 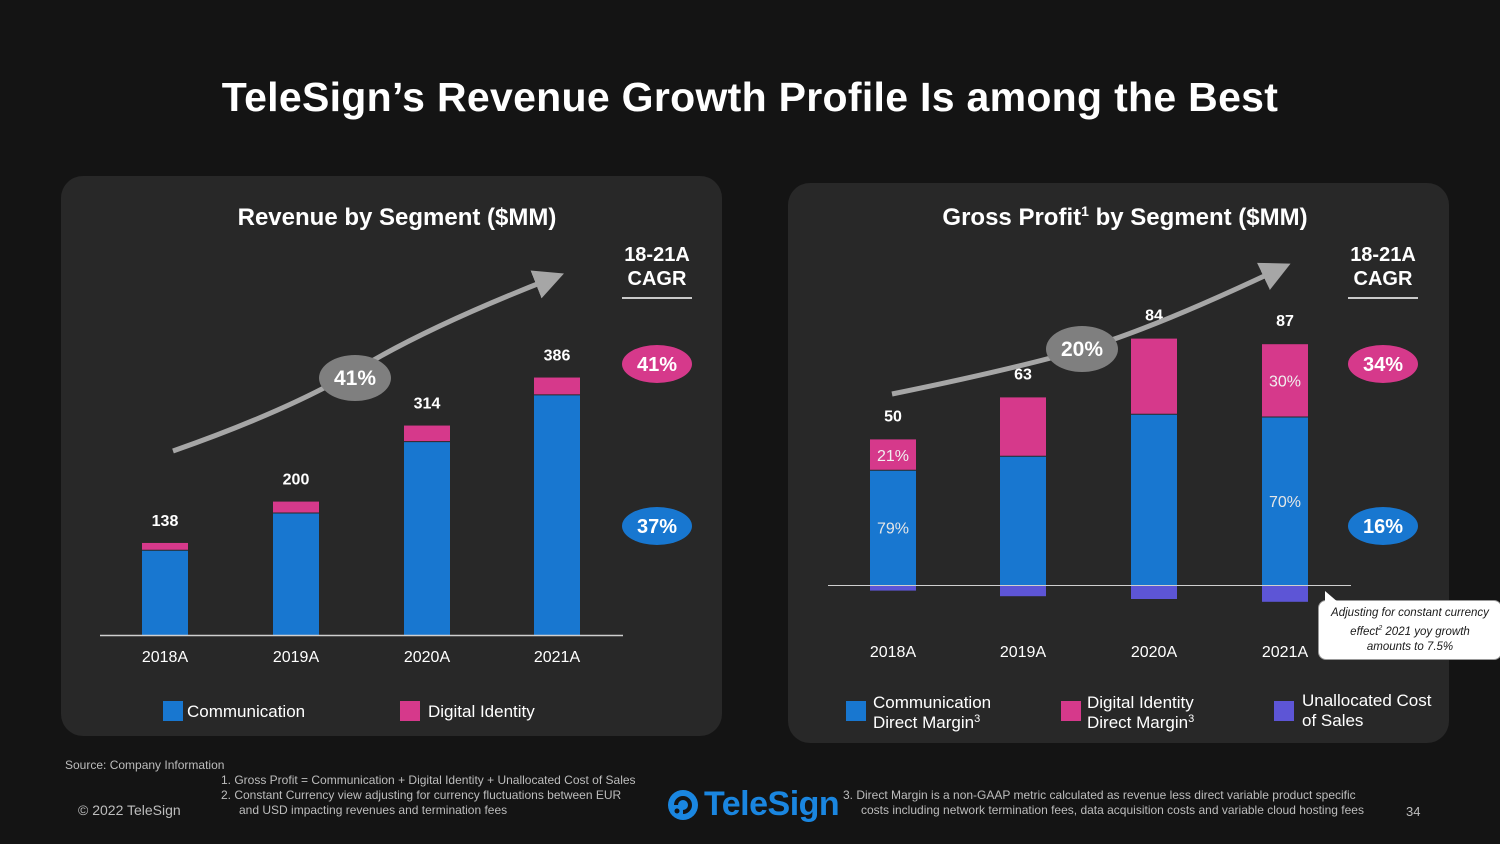 What do you see at coordinates (1023, 374) in the screenshot?
I see `gross-profit-total-label-2019A: 63` at bounding box center [1023, 374].